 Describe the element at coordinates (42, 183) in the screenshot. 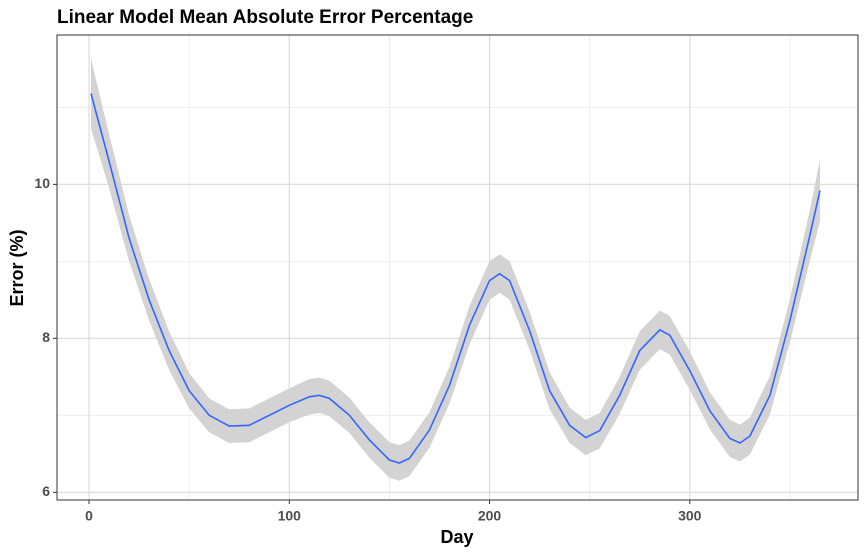

I see `y-tick-label: 10` at that location.